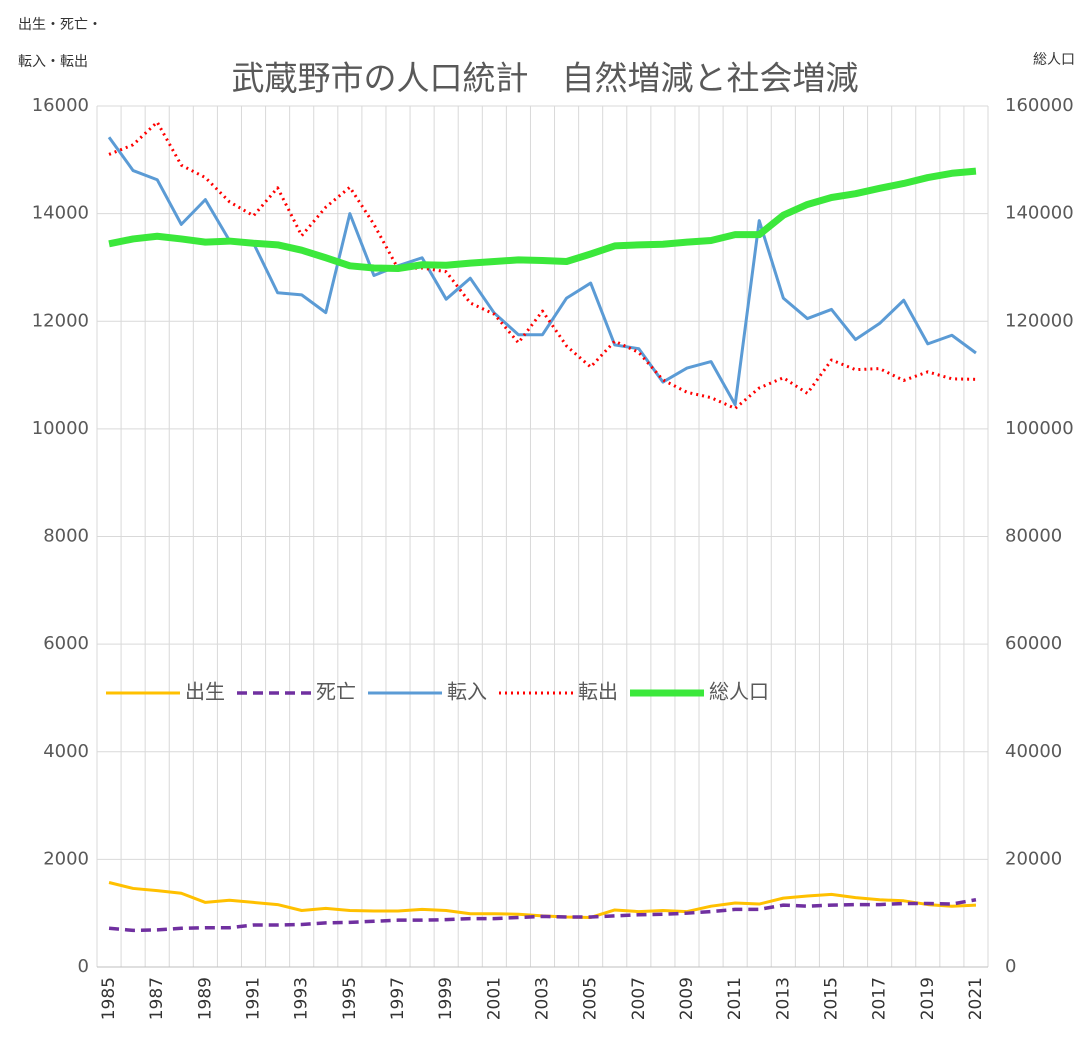 The width and height of the screenshot is (1089, 1046). What do you see at coordinates (598, 692) in the screenshot?
I see `legend-label: 転出` at bounding box center [598, 692].